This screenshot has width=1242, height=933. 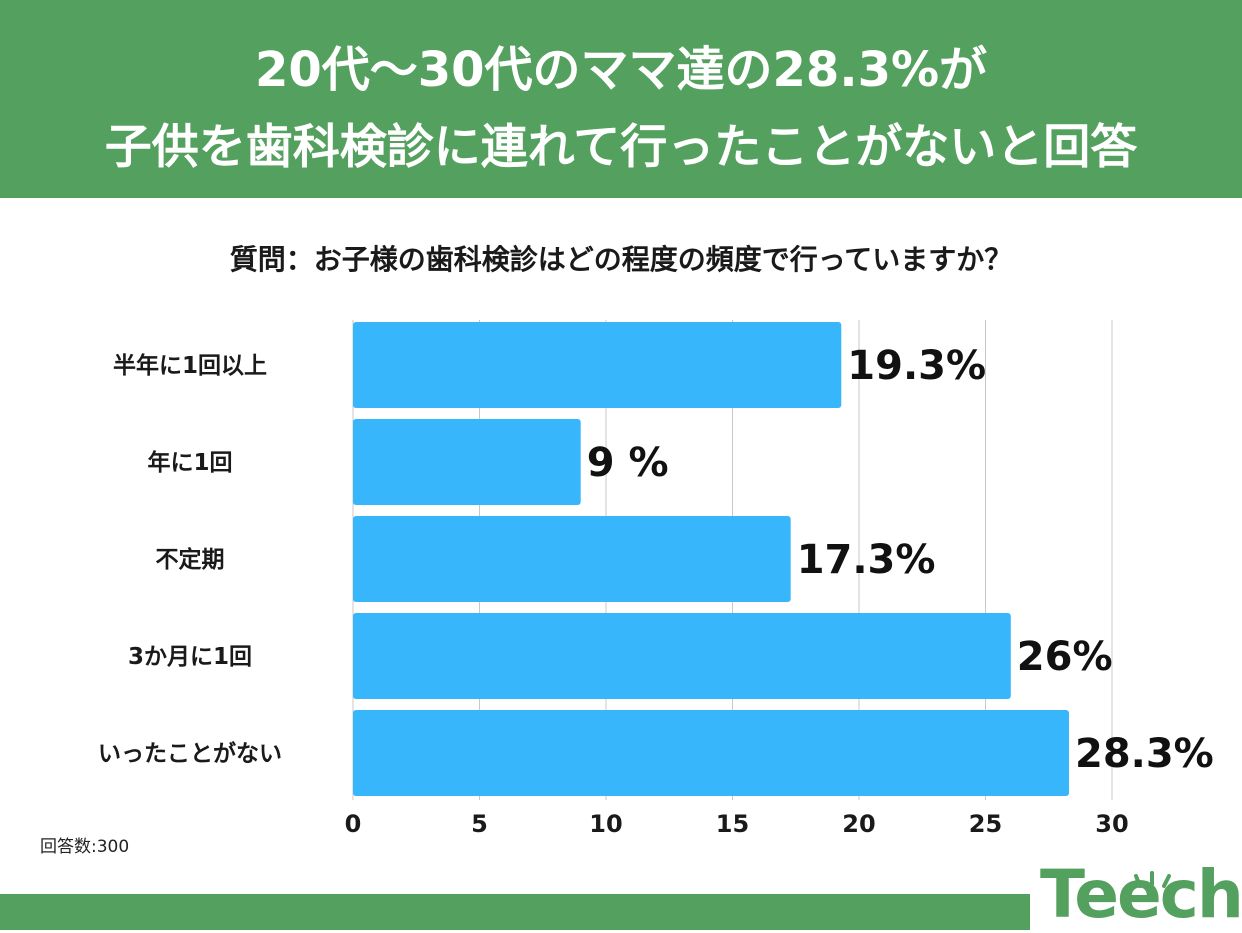 What do you see at coordinates (1065, 657) in the screenshot?
I see `value-label: 26%` at bounding box center [1065, 657].